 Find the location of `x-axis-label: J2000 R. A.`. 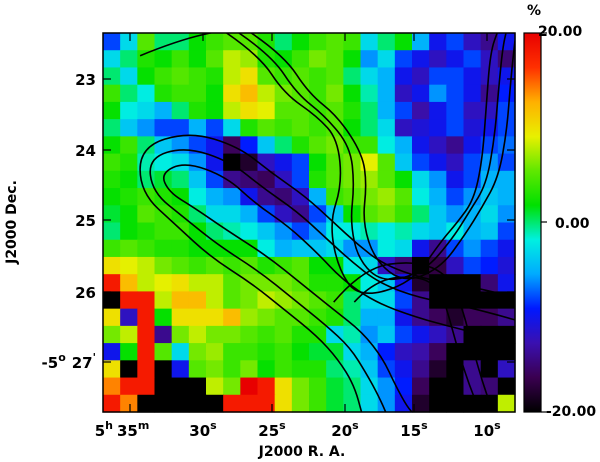

x-axis-label: J2000 R. A. is located at coordinates (302, 452).